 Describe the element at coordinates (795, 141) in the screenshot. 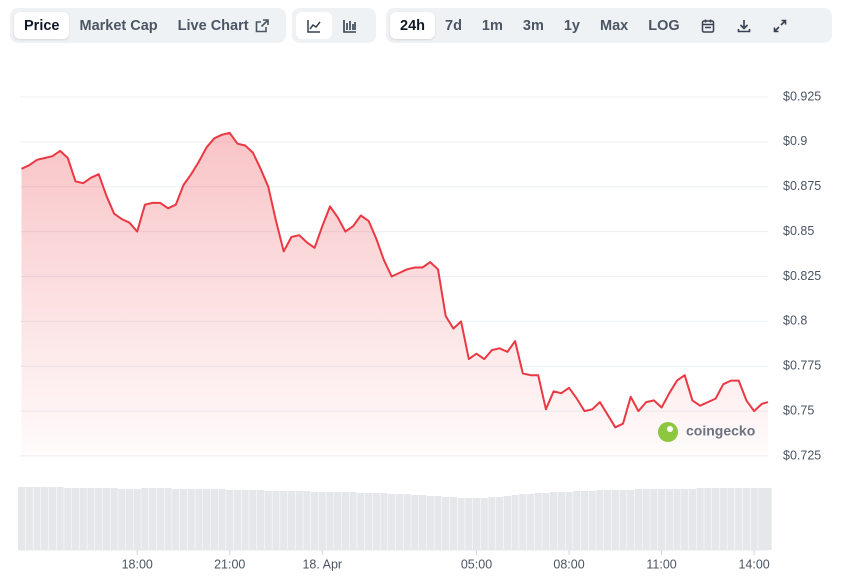

I see `y-tick-label: $0.9` at that location.